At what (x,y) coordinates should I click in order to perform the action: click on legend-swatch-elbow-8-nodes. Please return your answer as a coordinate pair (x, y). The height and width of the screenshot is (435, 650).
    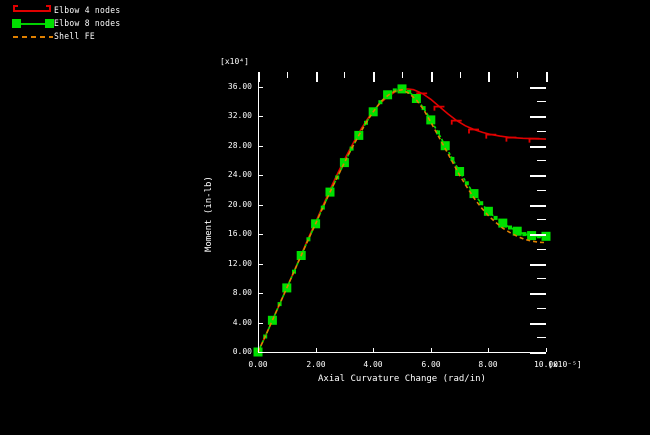
    Looking at the image, I should click on (32, 23).